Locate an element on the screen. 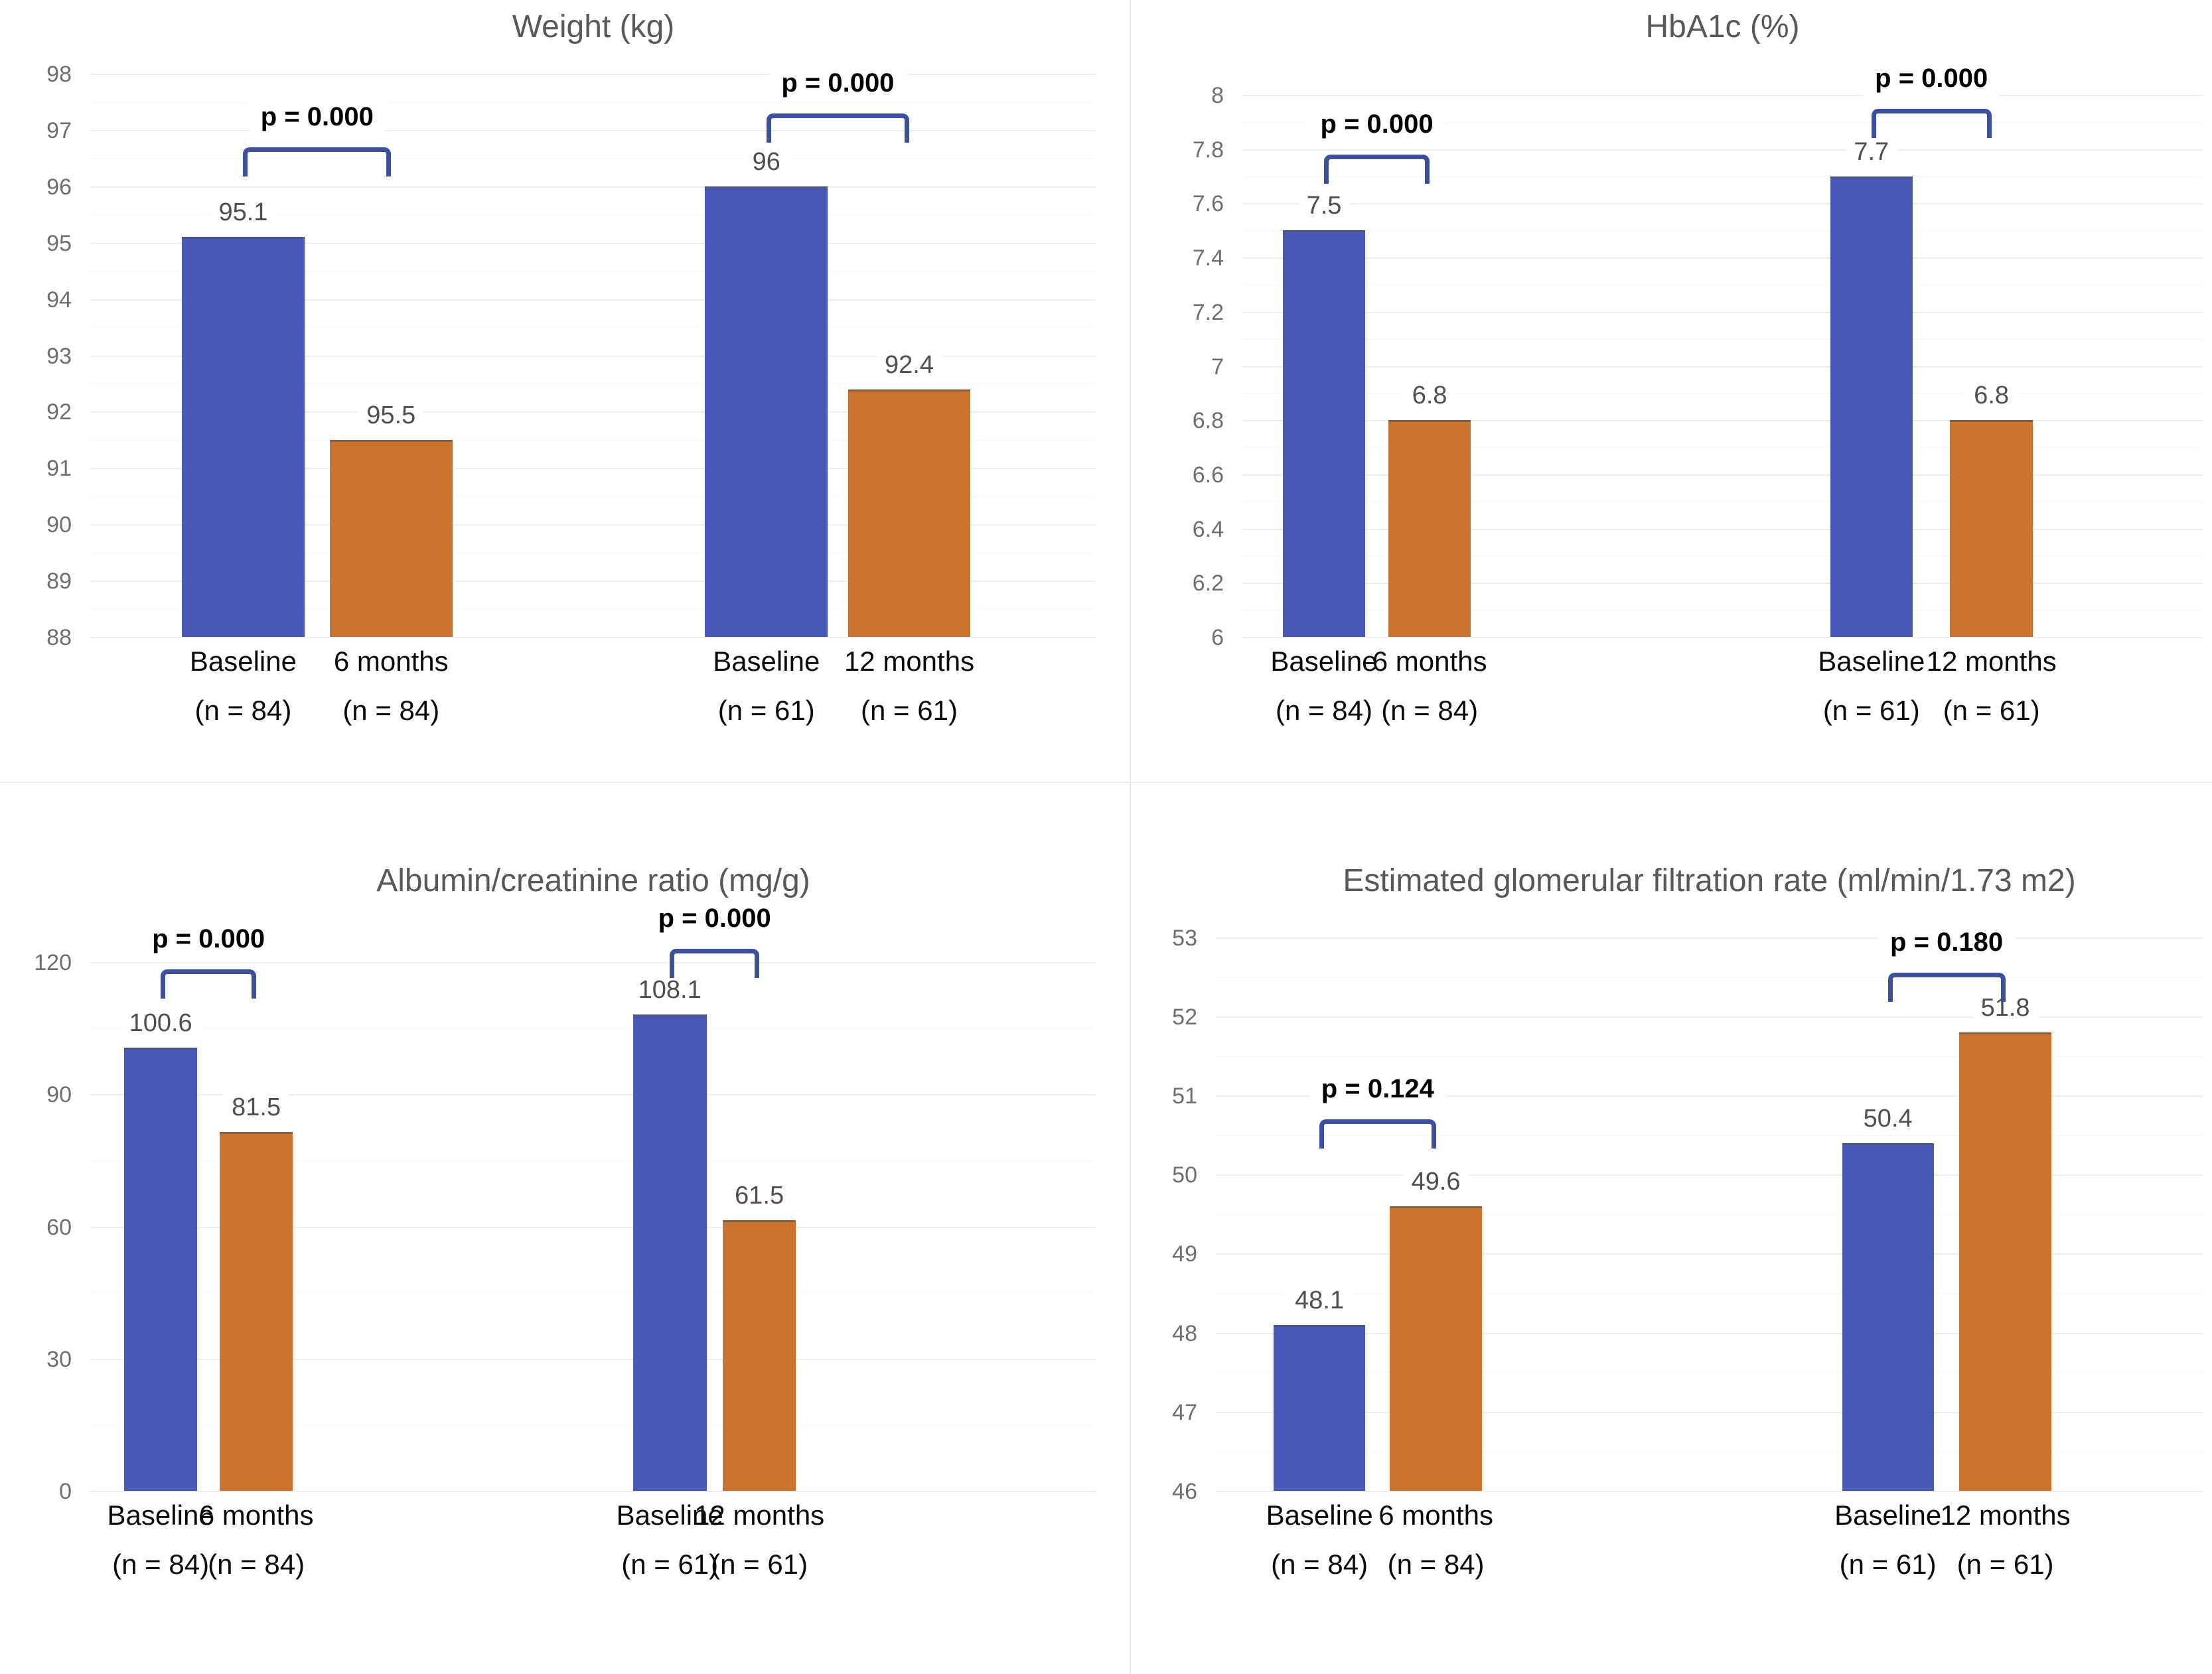  y-tick-label: 94 is located at coordinates (59, 300).